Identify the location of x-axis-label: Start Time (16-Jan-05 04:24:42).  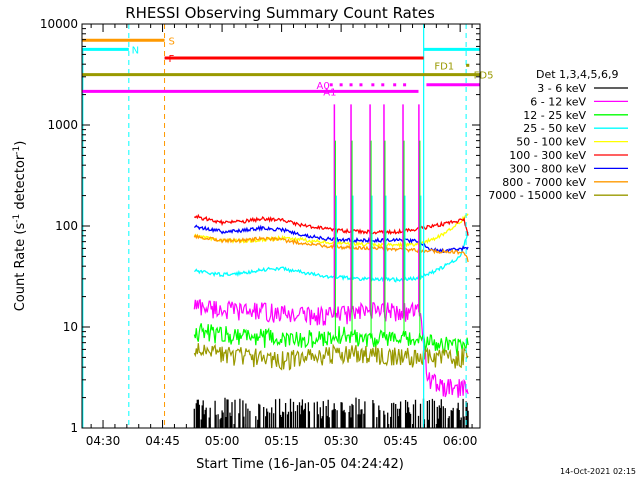
(300, 464).